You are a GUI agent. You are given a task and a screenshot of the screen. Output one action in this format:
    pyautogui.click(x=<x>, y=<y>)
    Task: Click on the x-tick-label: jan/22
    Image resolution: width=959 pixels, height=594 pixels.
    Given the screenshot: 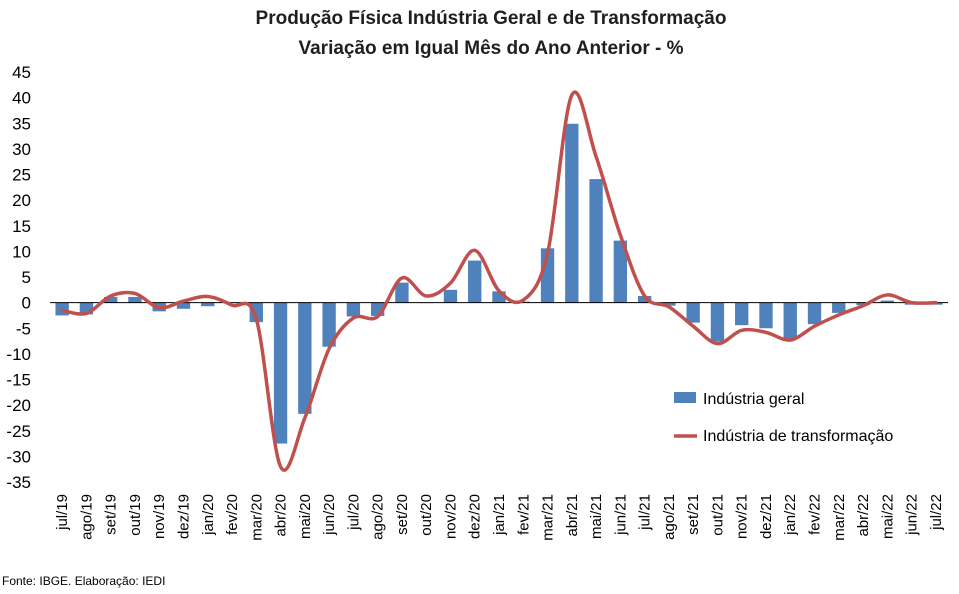 What is the action you would take?
    pyautogui.click(x=790, y=515)
    